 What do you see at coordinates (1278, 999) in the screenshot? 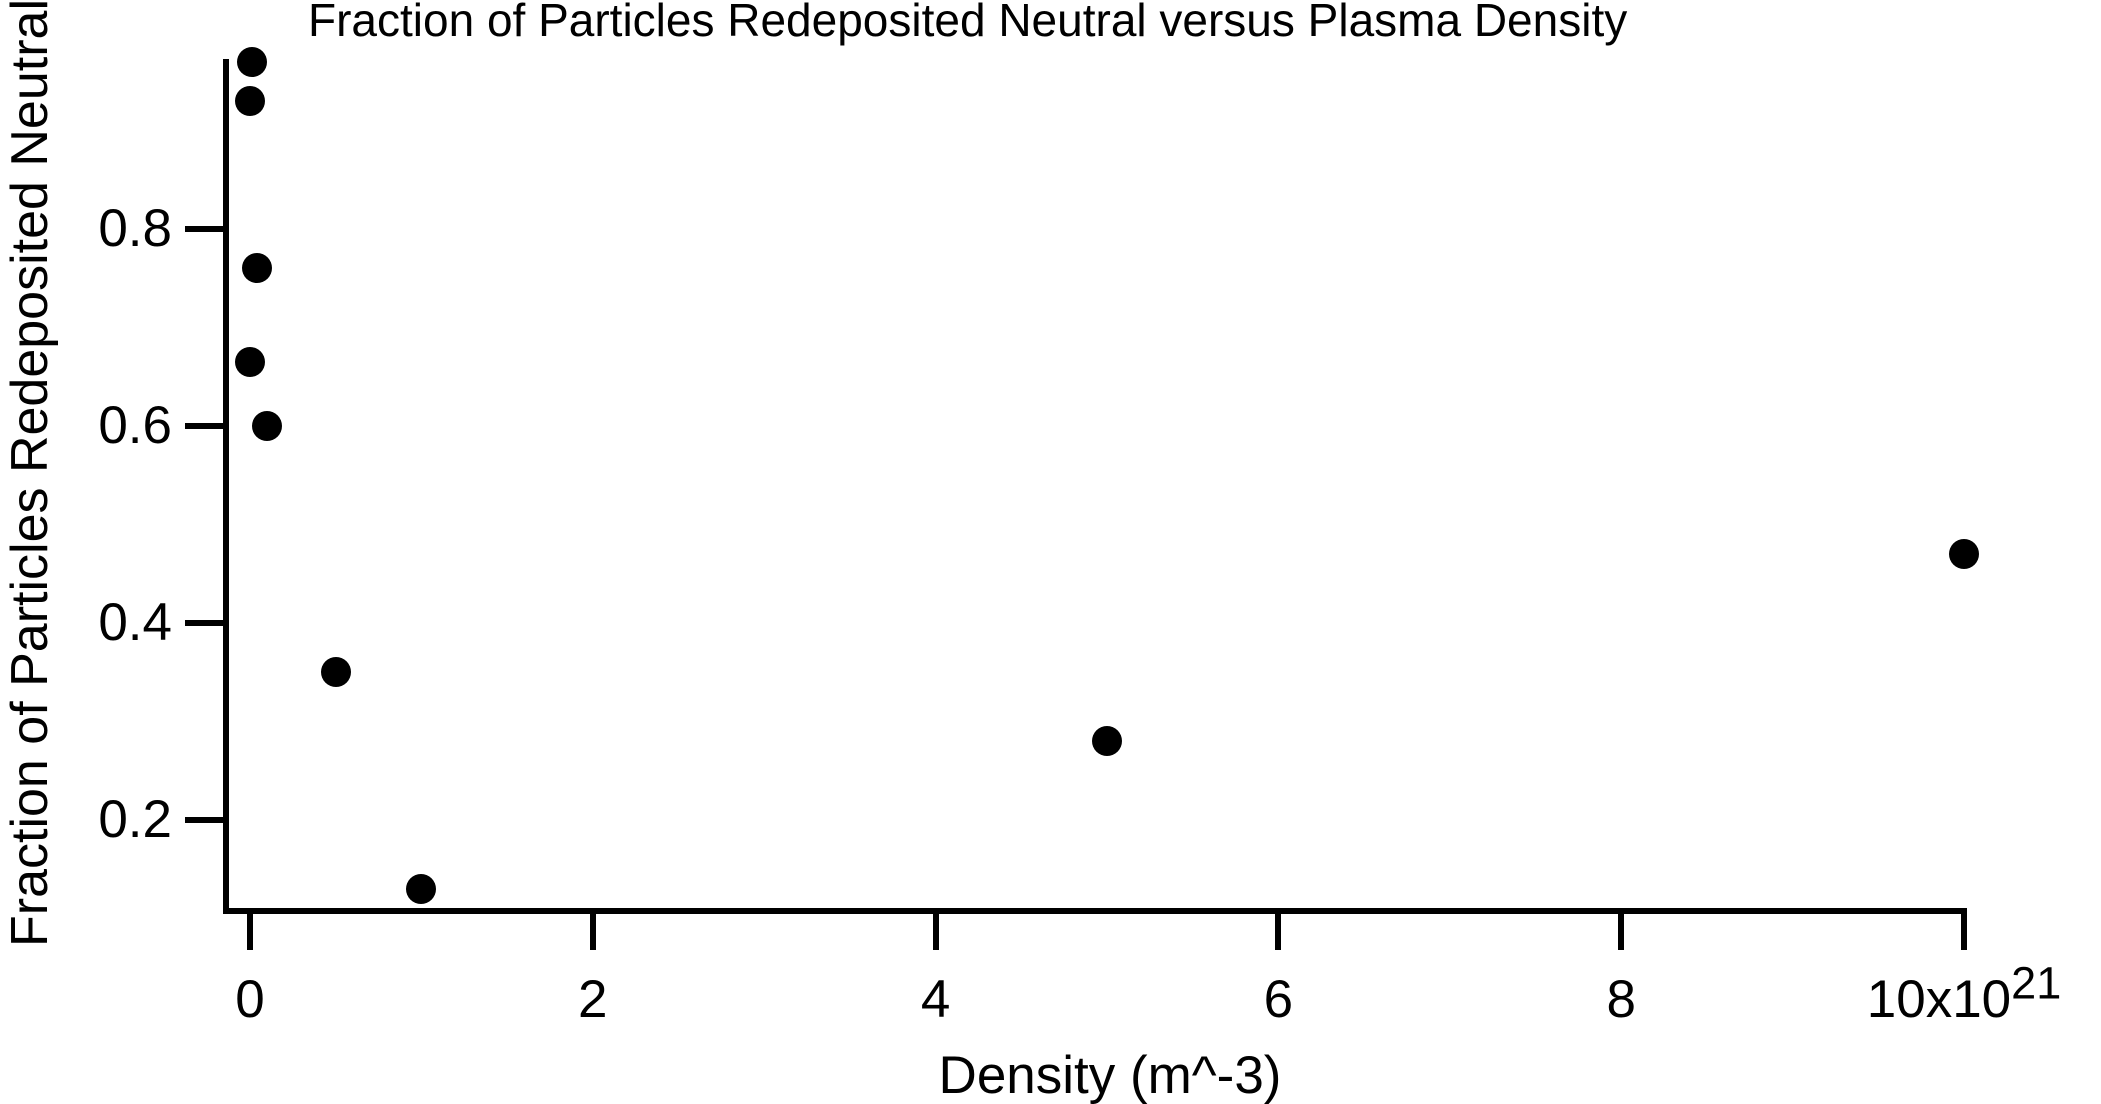
I see `x-tick-label: 6` at bounding box center [1278, 999].